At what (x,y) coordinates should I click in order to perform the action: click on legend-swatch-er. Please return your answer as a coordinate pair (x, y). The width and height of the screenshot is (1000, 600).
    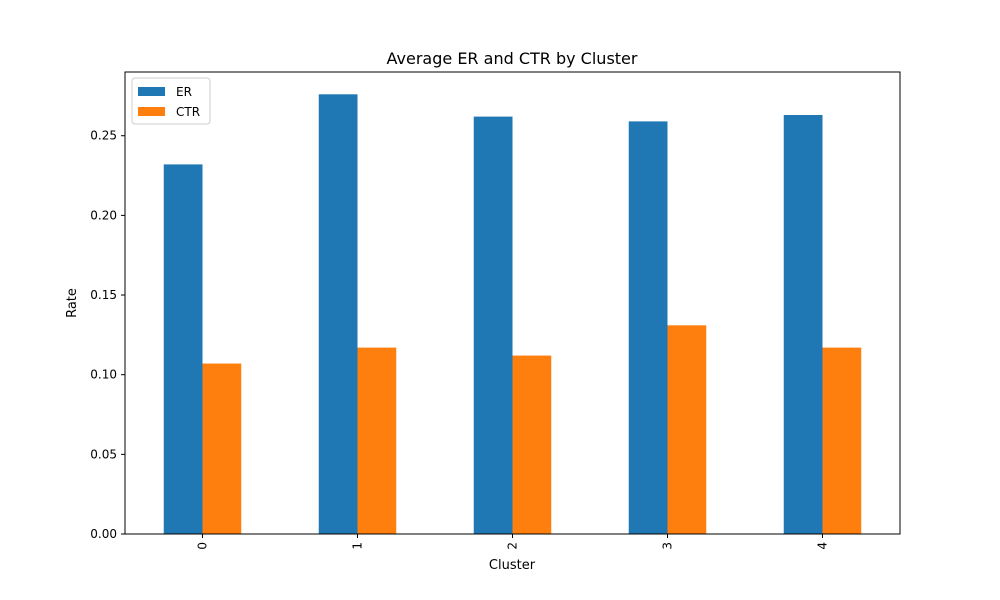
    Looking at the image, I should click on (151, 91).